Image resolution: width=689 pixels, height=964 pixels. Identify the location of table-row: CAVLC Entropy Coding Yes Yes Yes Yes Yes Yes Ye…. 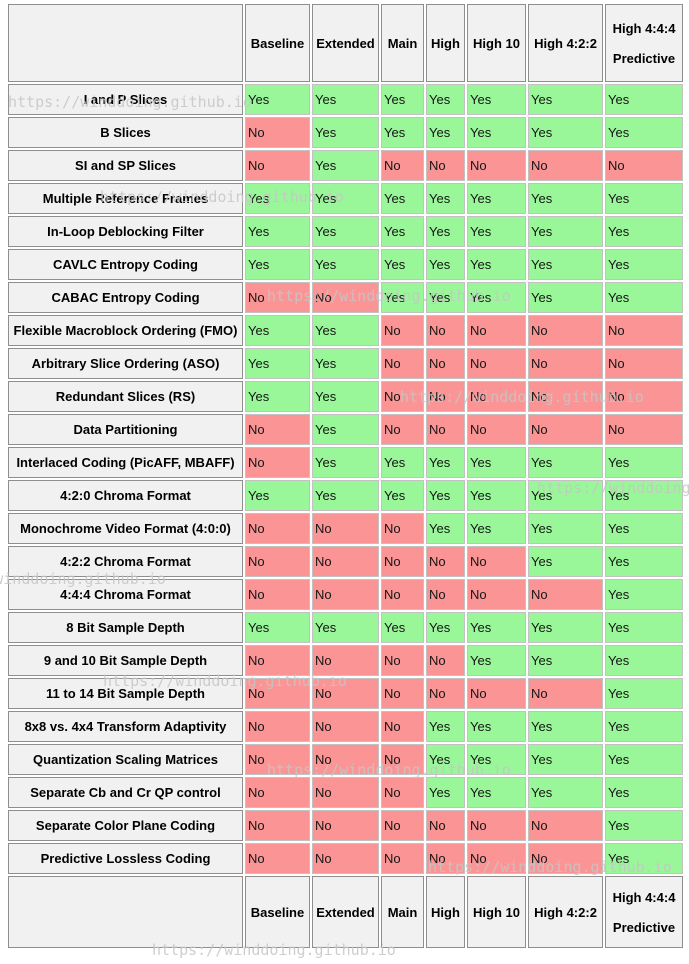
(345, 264).